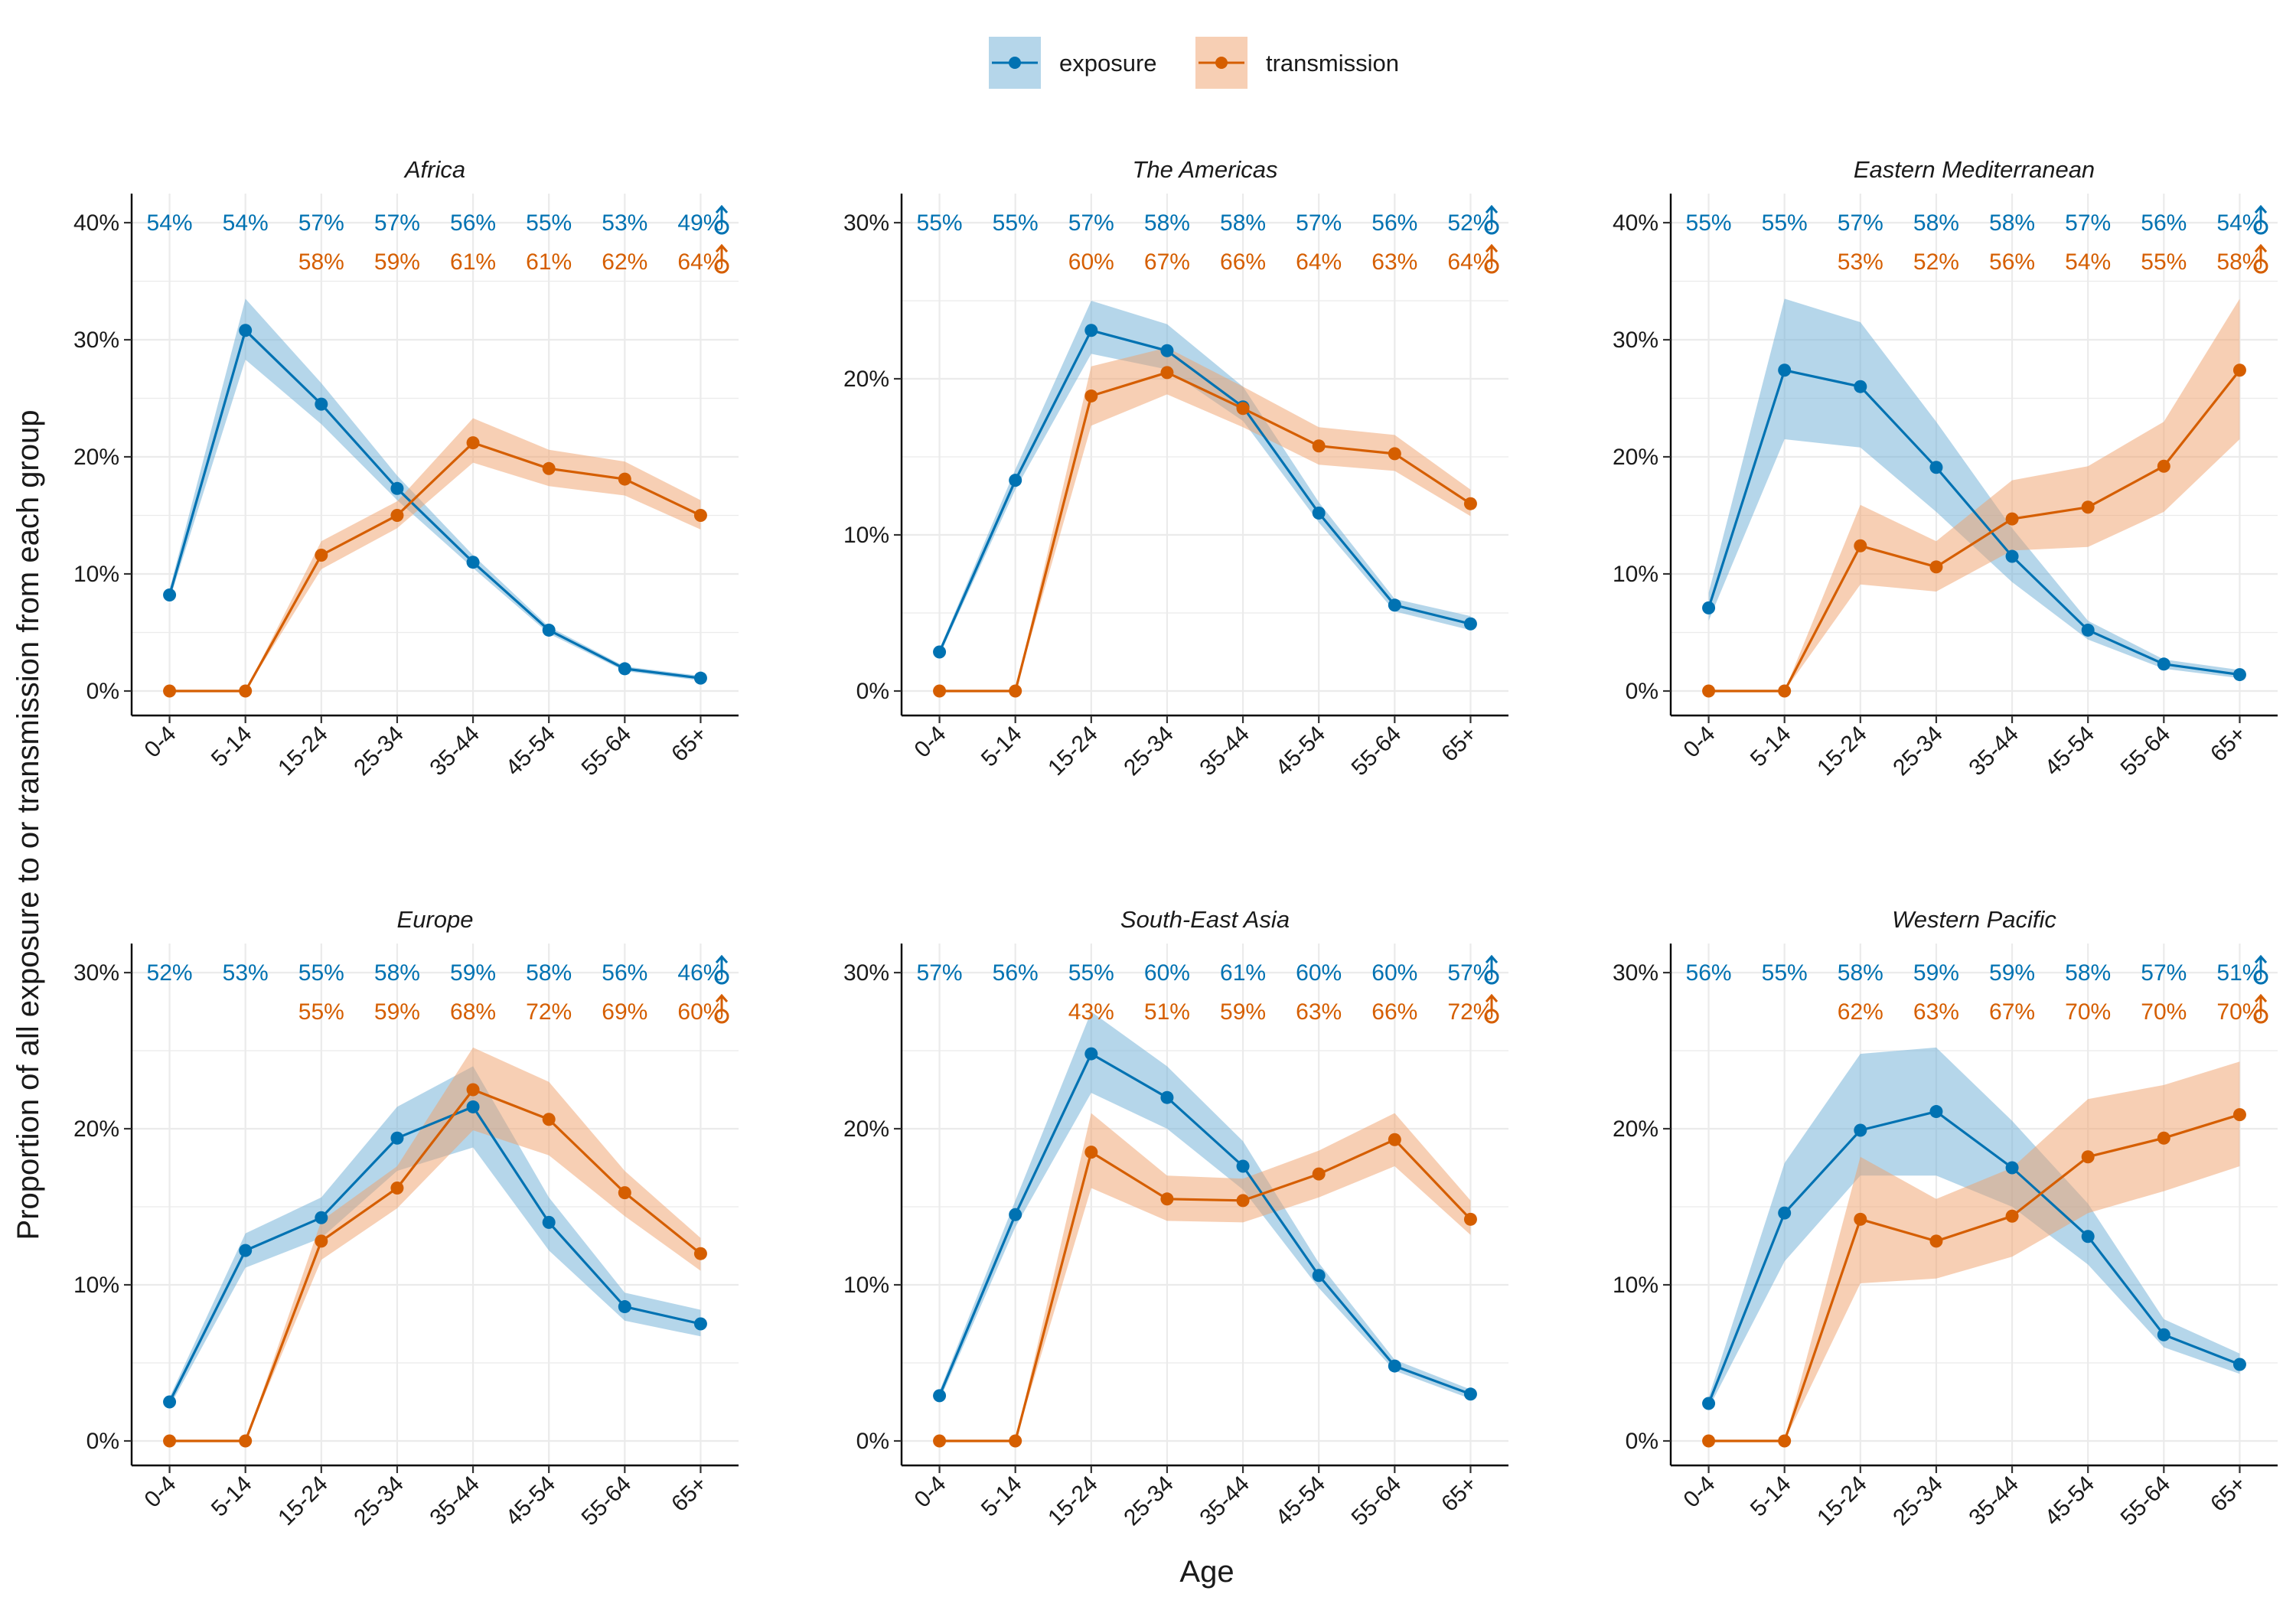 The height and width of the screenshot is (1607, 2296). What do you see at coordinates (2012, 223) in the screenshot?
I see `male-pct-exposure-eastern-mediterranean-35-44: 58%` at bounding box center [2012, 223].